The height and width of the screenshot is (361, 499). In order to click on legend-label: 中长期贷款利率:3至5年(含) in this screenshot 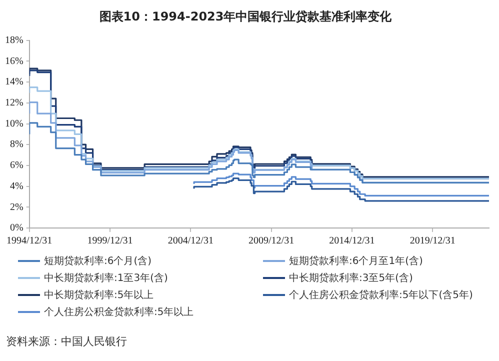, I will do `click(351, 278)`.